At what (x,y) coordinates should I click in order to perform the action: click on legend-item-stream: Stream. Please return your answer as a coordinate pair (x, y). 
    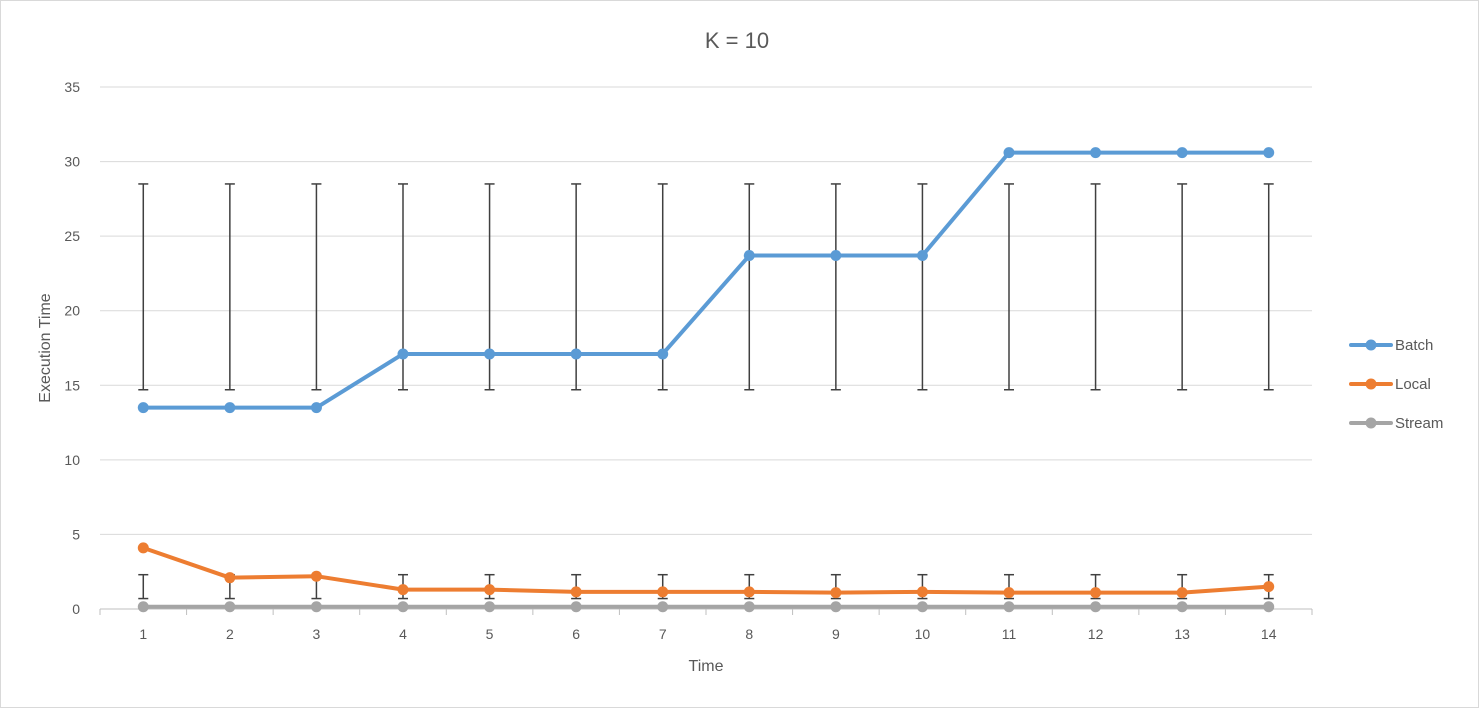
    Looking at the image, I should click on (1396, 423).